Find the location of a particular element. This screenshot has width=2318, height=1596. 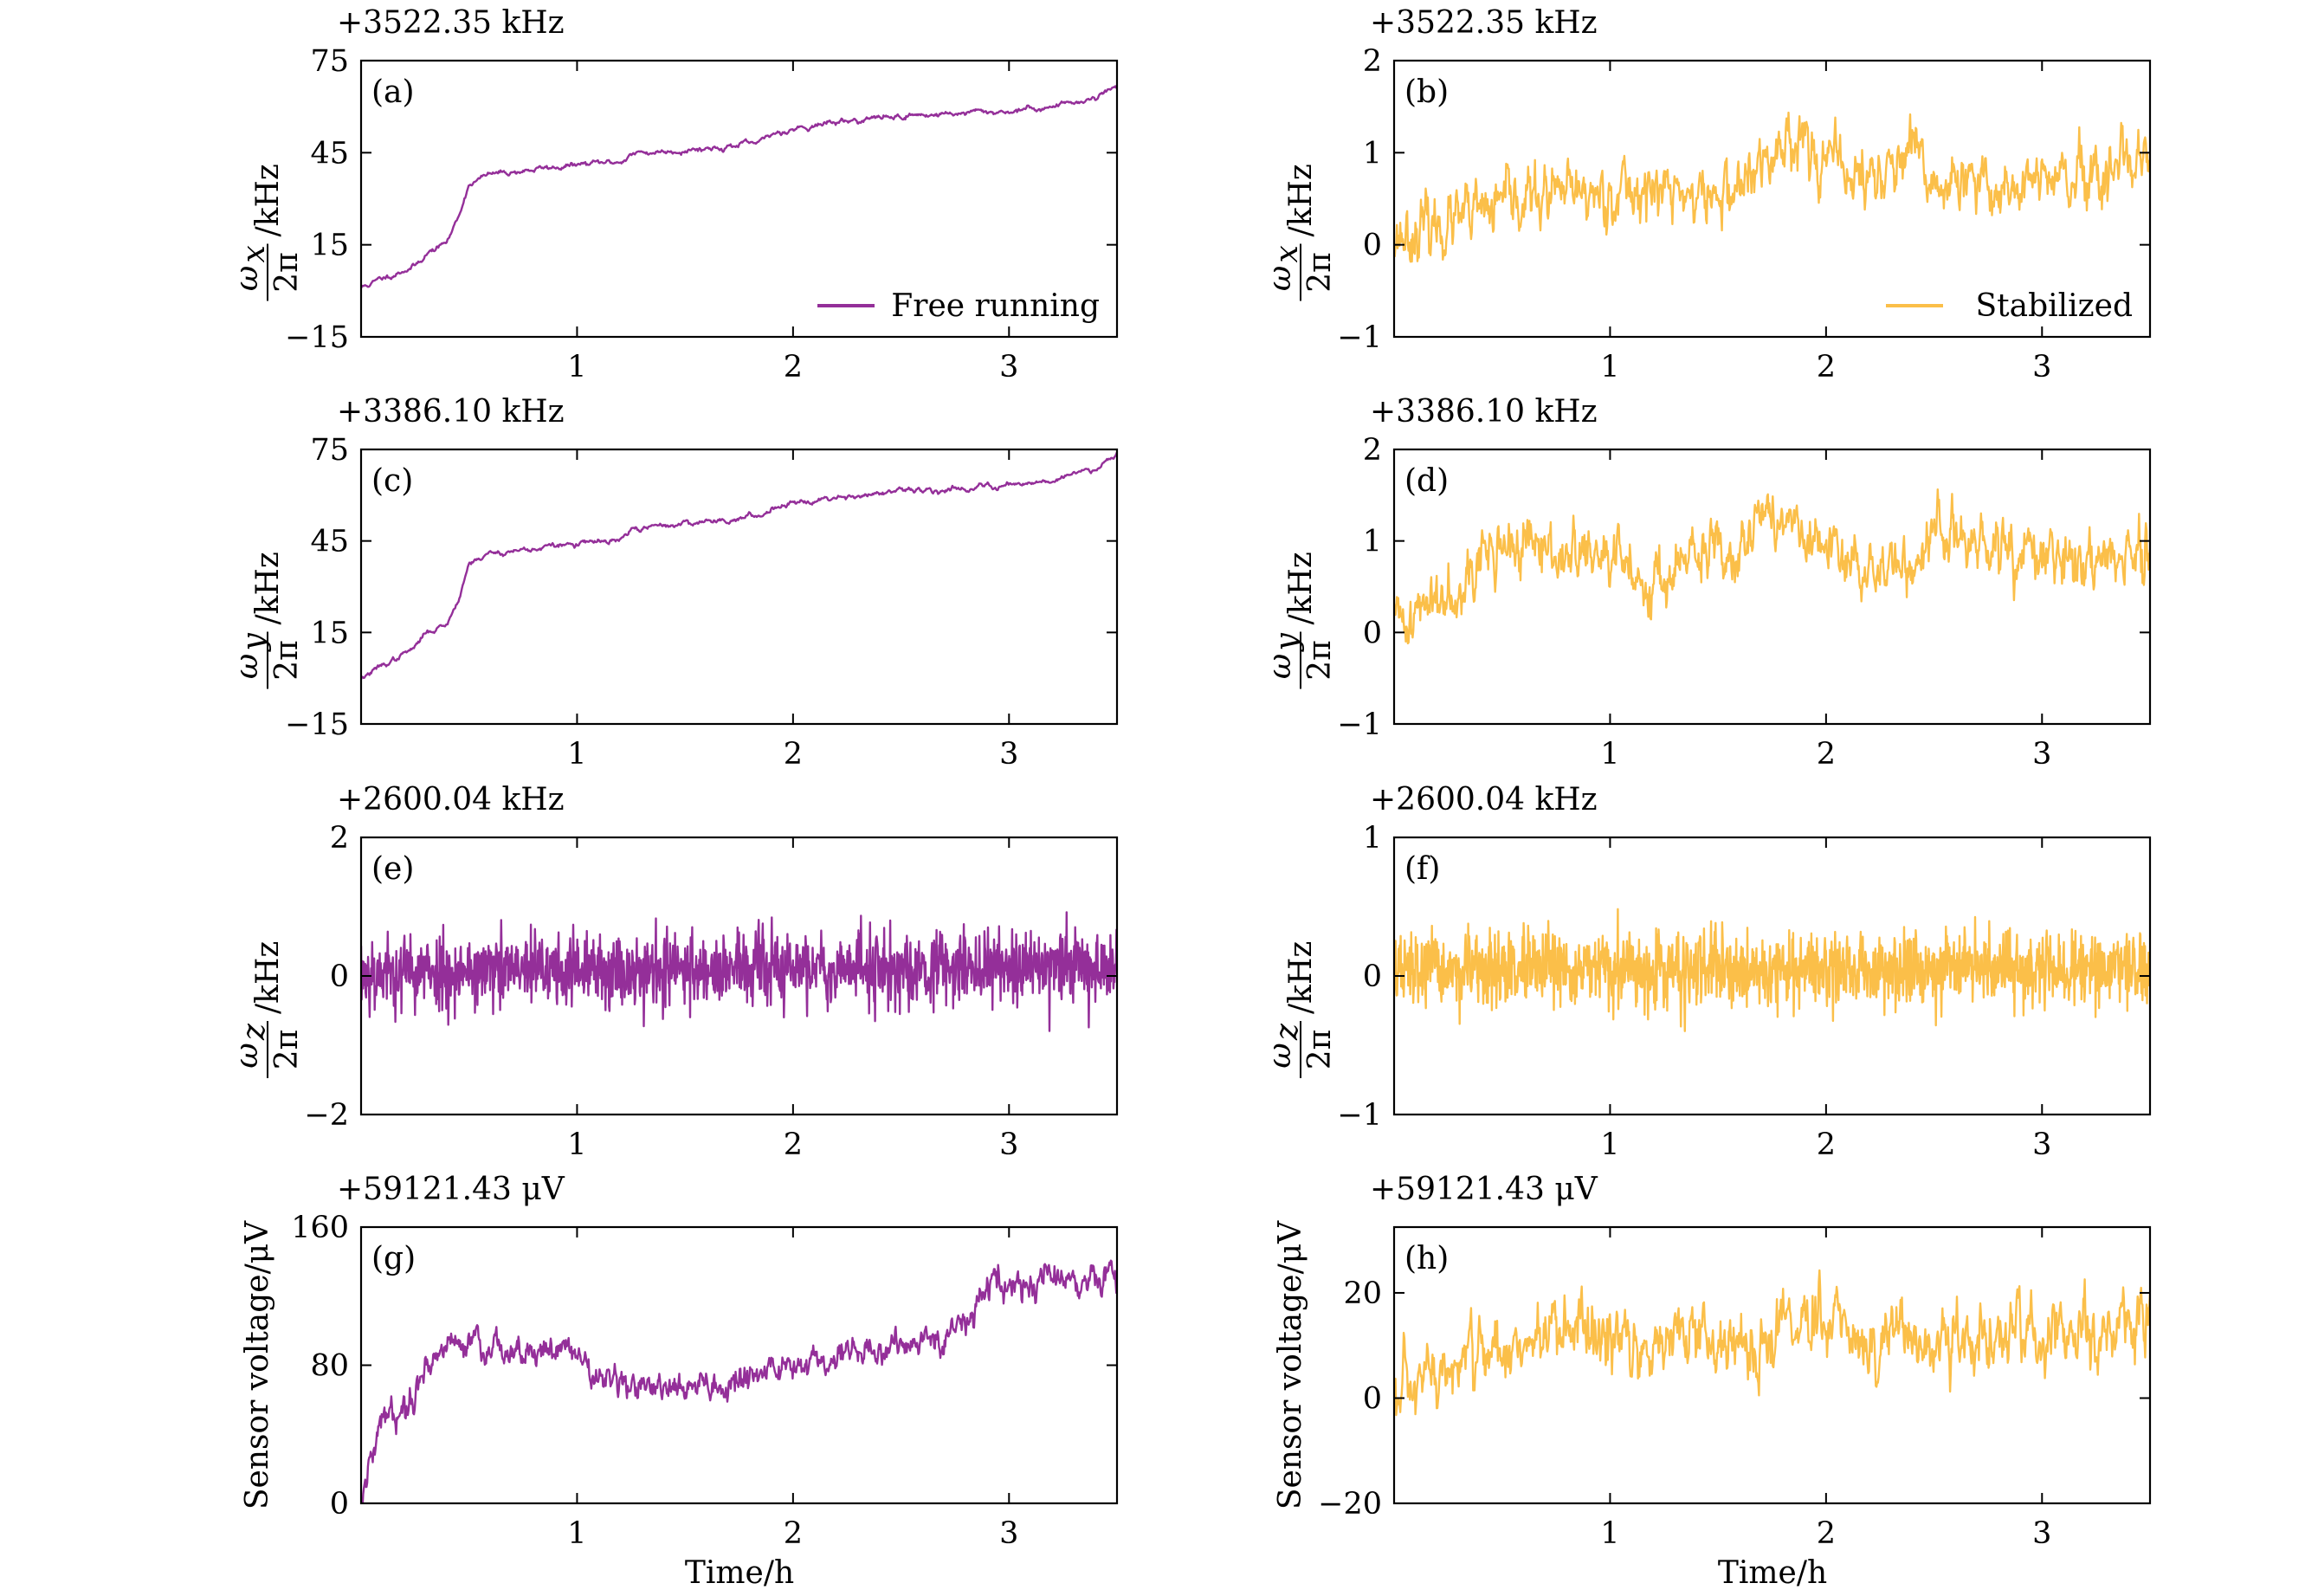

y-tick-label: −15 is located at coordinates (317, 337).